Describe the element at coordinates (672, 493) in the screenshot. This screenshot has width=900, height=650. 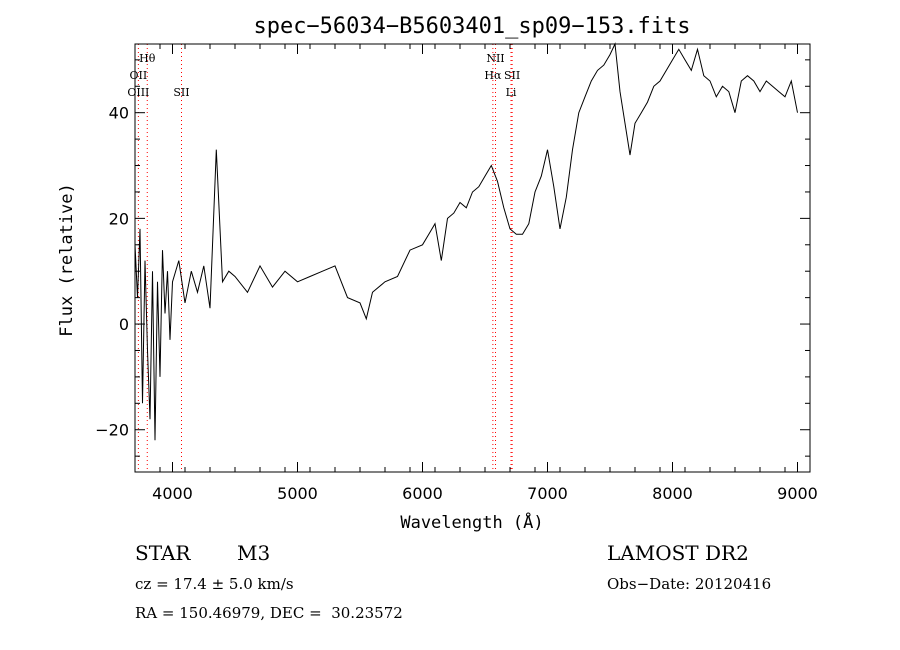
I see `x-tick-label: 8000` at that location.